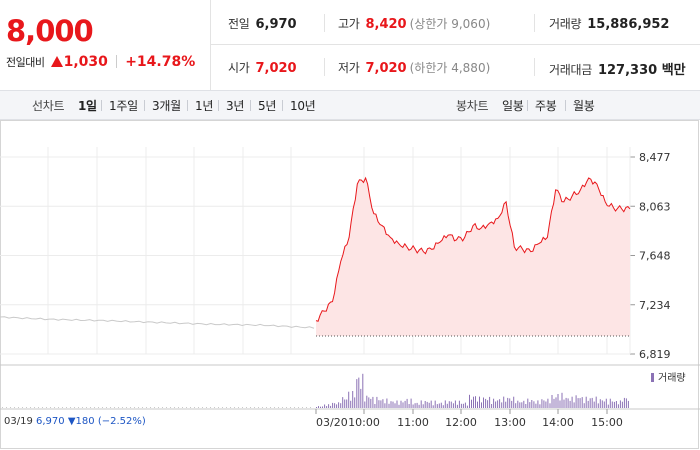 Image resolution: width=700 pixels, height=450 pixels. What do you see at coordinates (303, 106) in the screenshot?
I see `period-tab-10y: 10년` at bounding box center [303, 106].